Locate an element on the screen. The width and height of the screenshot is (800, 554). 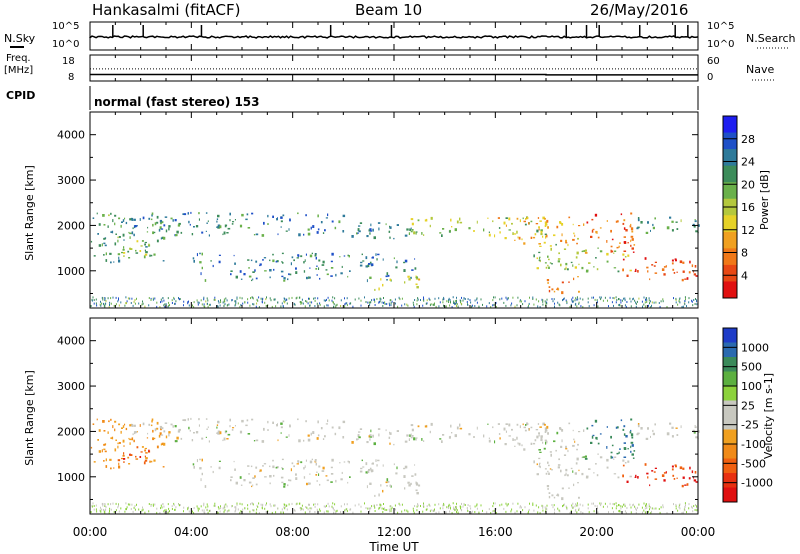
nsky-trace is located at coordinates (394, 32).